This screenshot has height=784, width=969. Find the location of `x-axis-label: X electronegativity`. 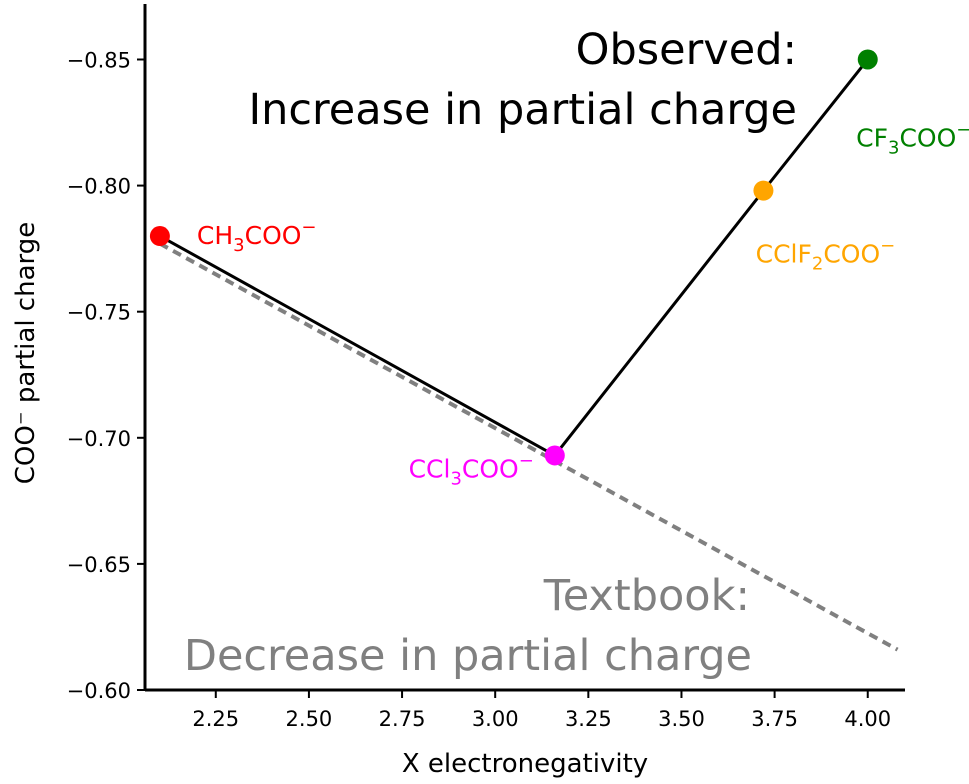

x-axis-label: X electronegativity is located at coordinates (525, 764).